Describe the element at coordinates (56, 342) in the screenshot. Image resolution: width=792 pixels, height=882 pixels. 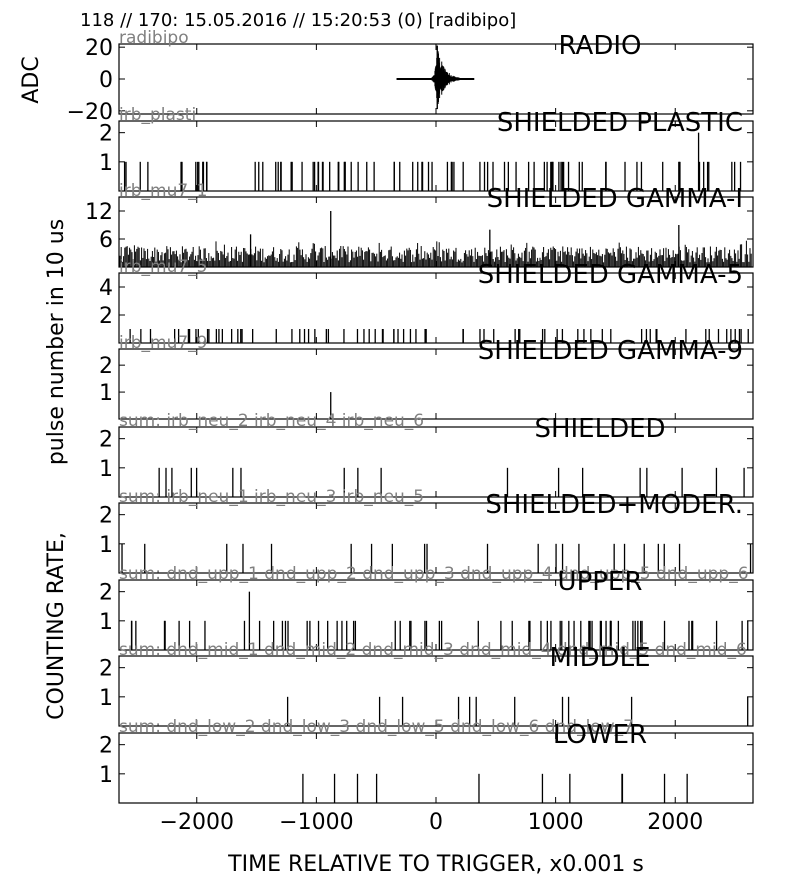
I see `y-axis-label-pulse: pulse number in 10 us` at that location.